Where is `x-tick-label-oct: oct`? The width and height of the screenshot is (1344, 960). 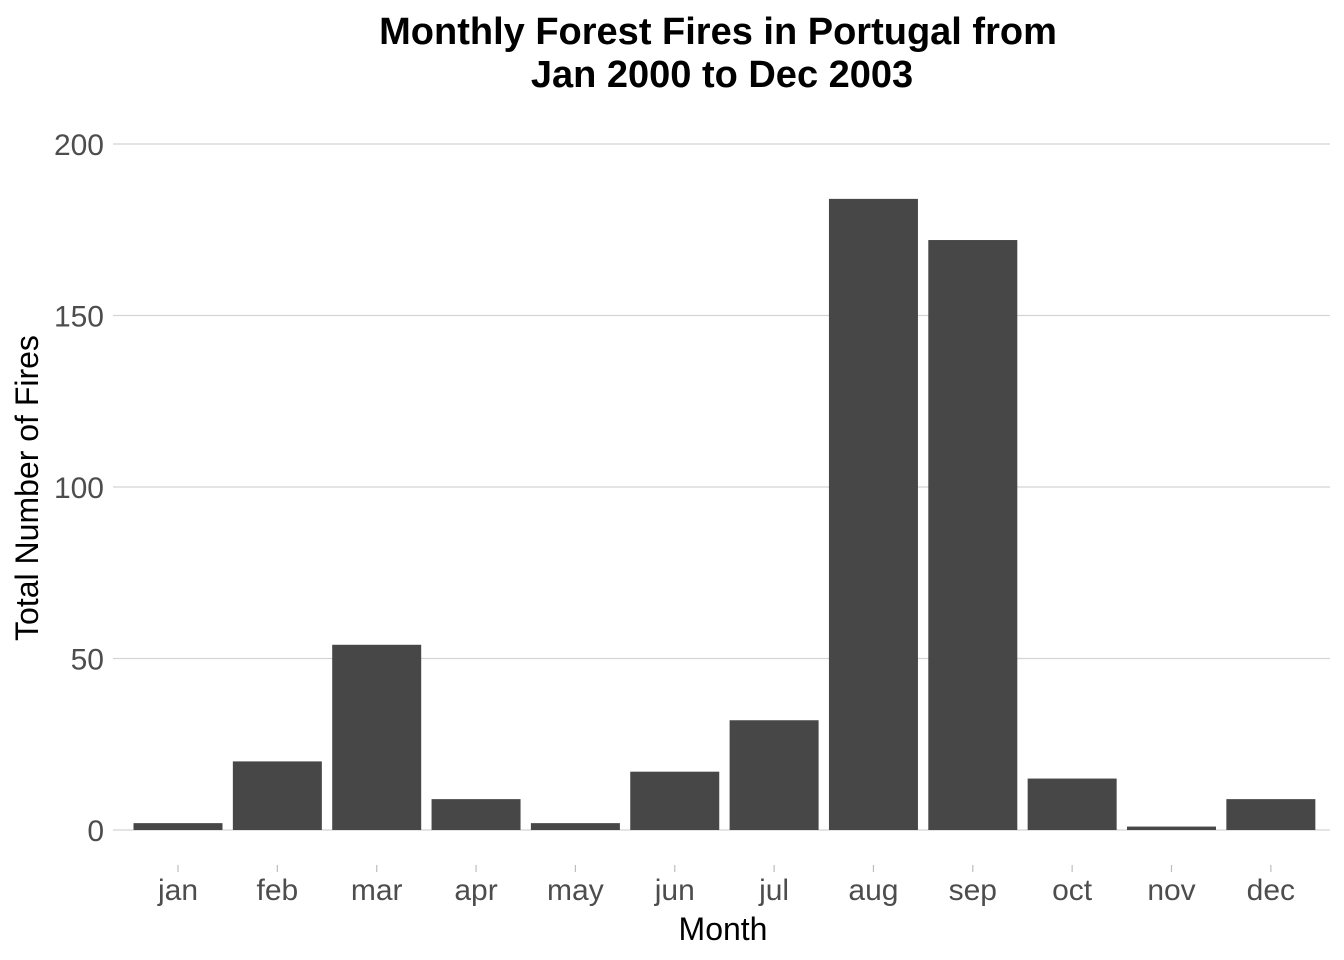
x-tick-label-oct: oct is located at coordinates (1072, 890).